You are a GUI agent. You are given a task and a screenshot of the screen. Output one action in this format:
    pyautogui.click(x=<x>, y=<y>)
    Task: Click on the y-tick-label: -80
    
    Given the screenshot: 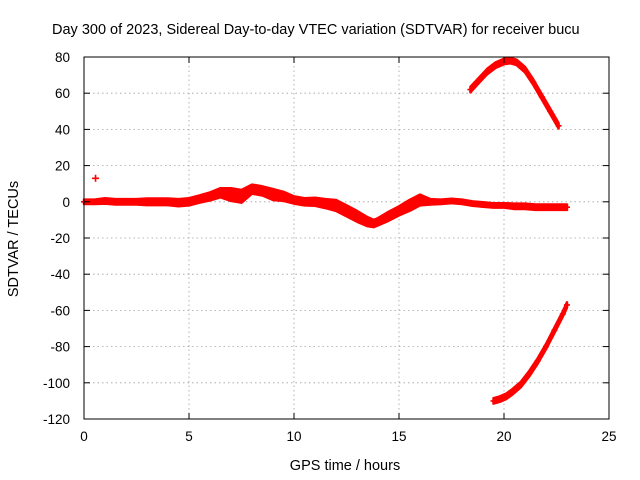 What is the action you would take?
    pyautogui.click(x=60, y=347)
    